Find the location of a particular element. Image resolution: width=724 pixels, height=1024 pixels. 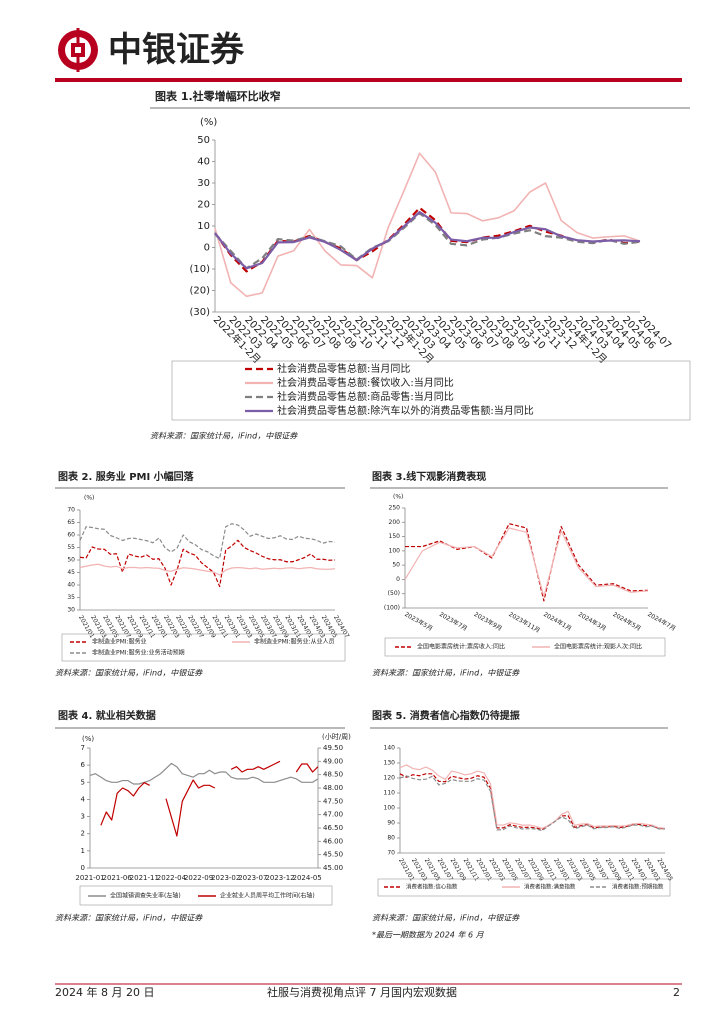

y2-tick-label: 49.00 is located at coordinates (333, 761).